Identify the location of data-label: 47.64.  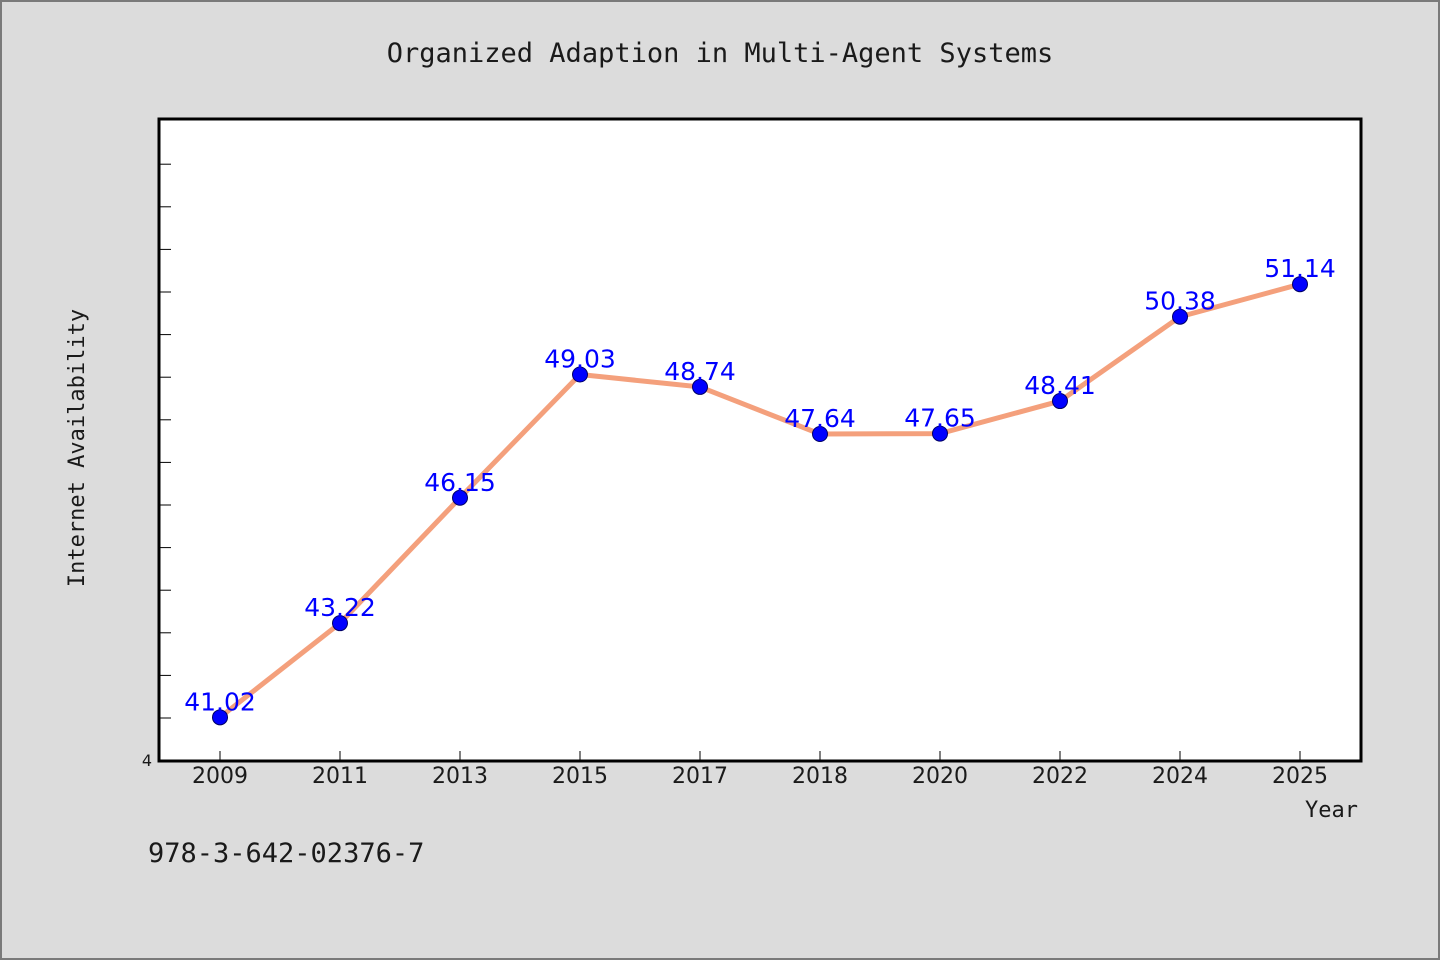
(820, 418).